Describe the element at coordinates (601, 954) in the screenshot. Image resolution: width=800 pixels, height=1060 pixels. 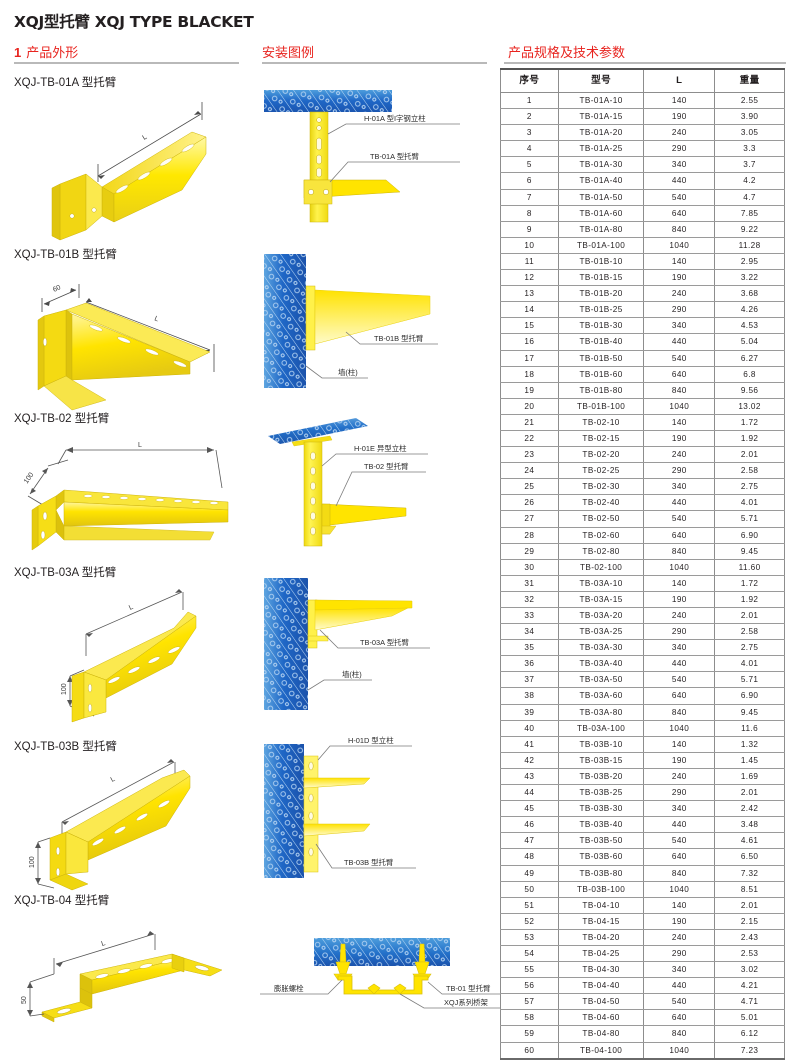
I see `cell-model: TB-04-25` at that location.